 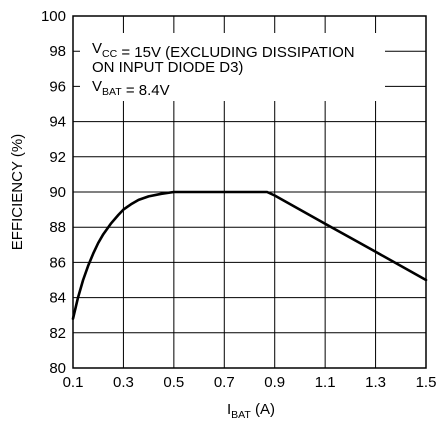 What do you see at coordinates (17, 192) in the screenshot?
I see `y-axis-title: EFFICIENCY (%)` at bounding box center [17, 192].